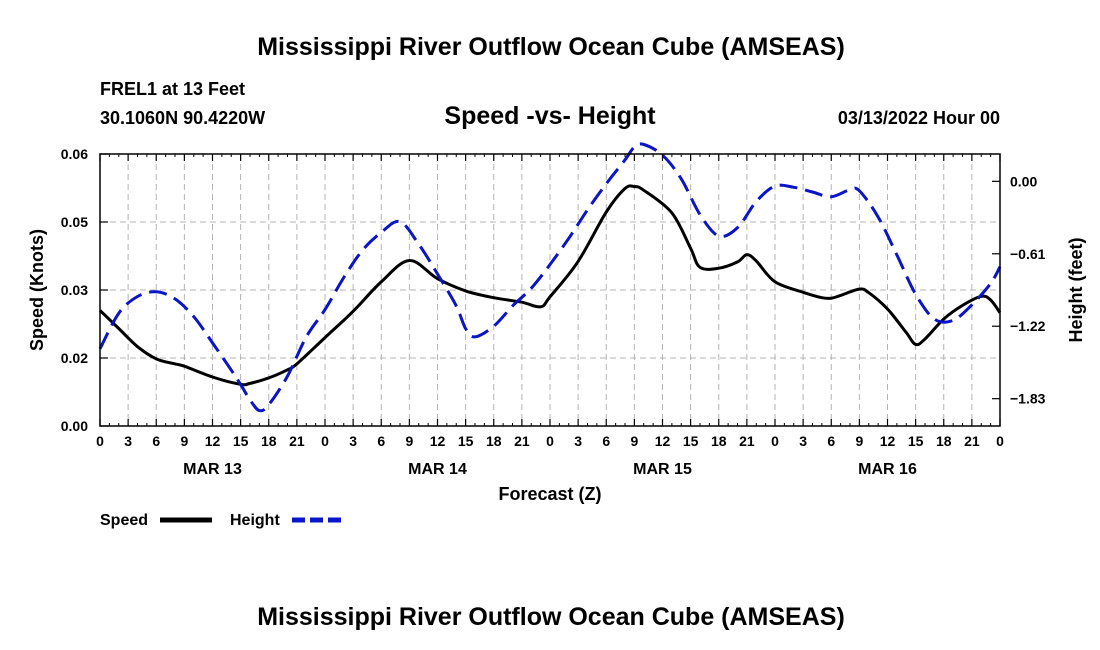 The height and width of the screenshot is (650, 1100). I want to click on y-left-tick-label: 0.06, so click(74, 154).